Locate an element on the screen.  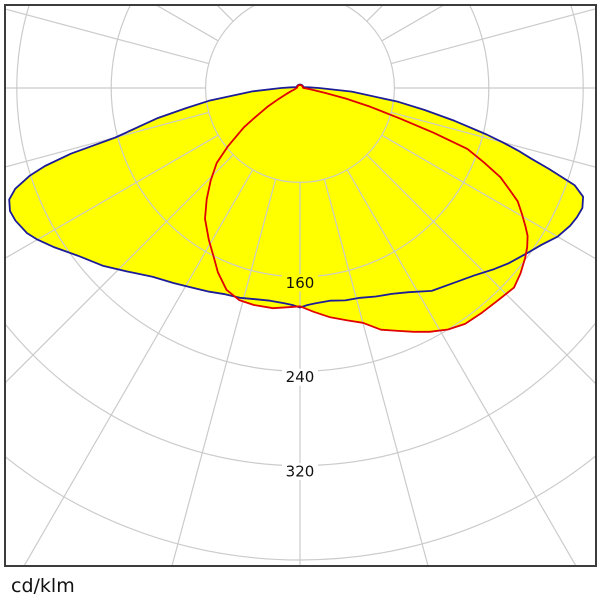
polar-spoke-75deg is located at coordinates (493, 139).